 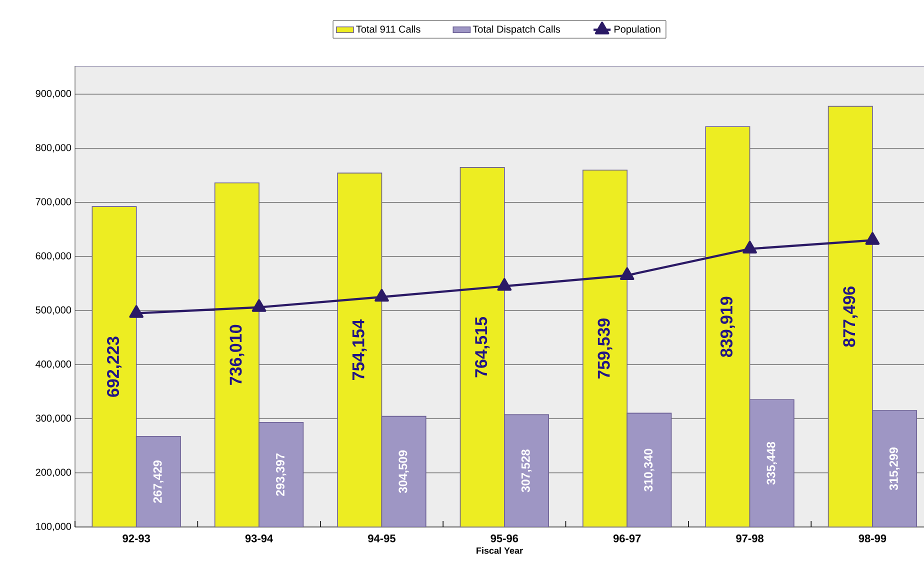 I want to click on data-label: 764,515, so click(x=482, y=347).